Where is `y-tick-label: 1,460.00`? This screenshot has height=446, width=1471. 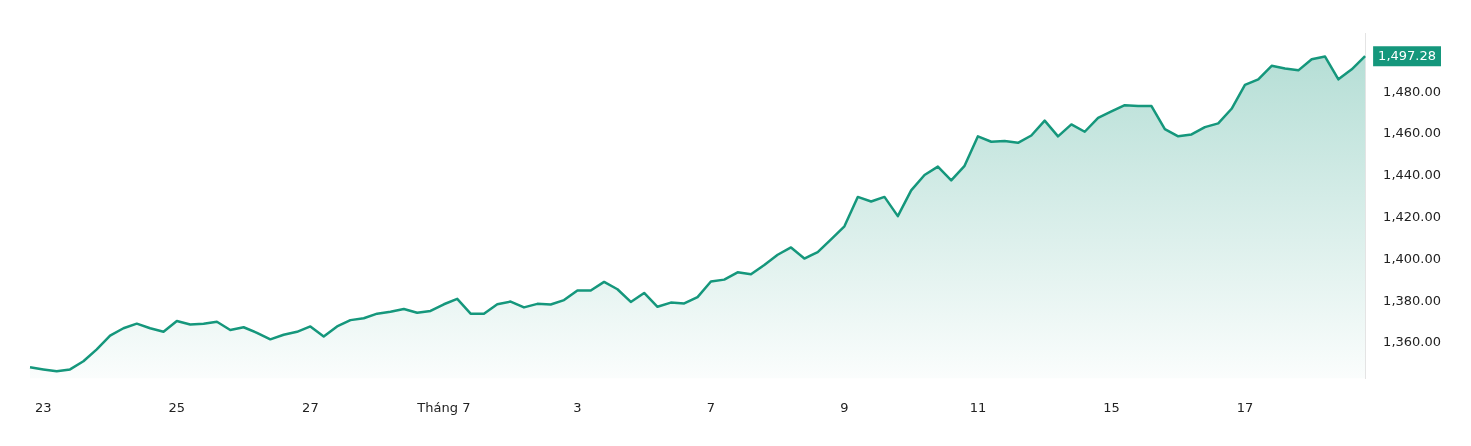
y-tick-label: 1,460.00 is located at coordinates (1412, 133).